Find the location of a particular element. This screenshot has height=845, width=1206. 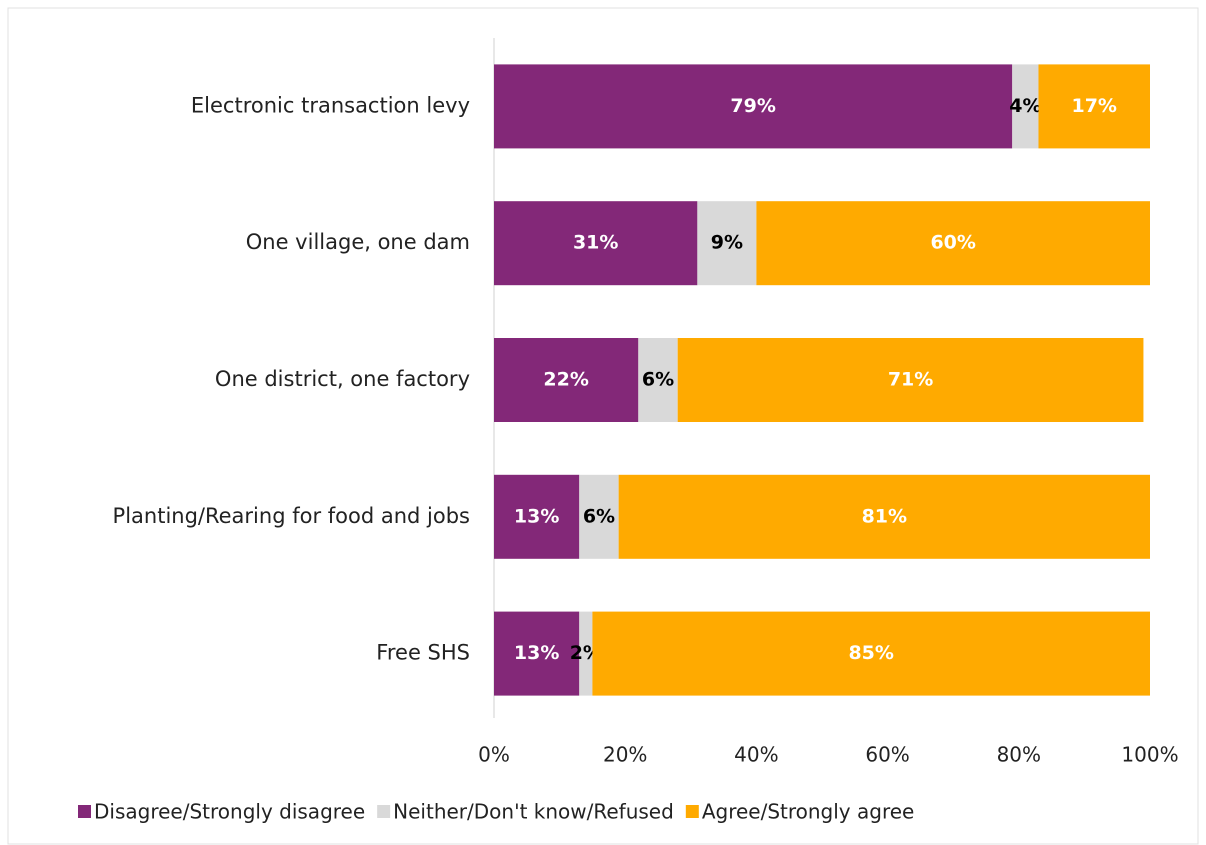

value-label: 17% is located at coordinates (1093, 106).